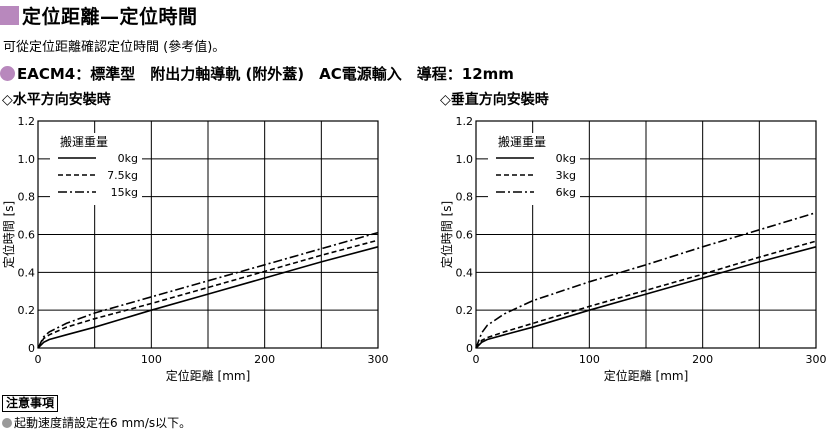  I want to click on notice-bullet-icon, so click(7, 423).